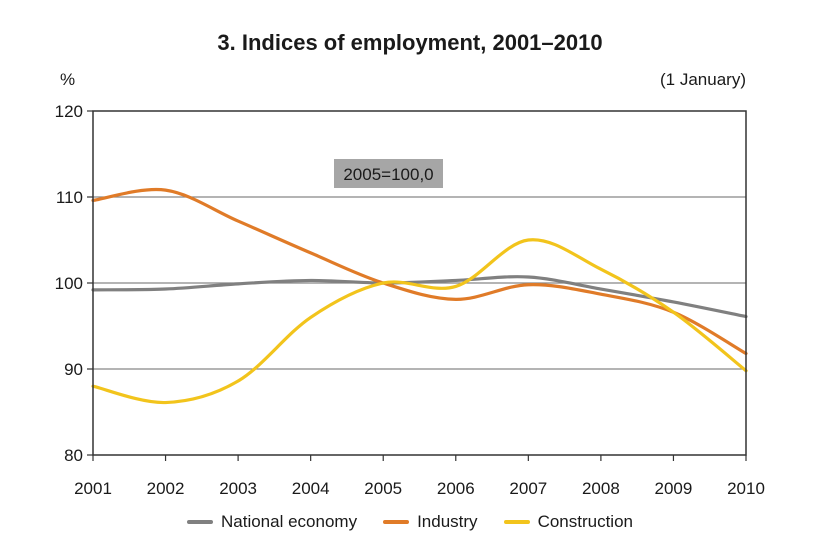  What do you see at coordinates (69, 197) in the screenshot?
I see `y-tick-label-110: 110` at bounding box center [69, 197].